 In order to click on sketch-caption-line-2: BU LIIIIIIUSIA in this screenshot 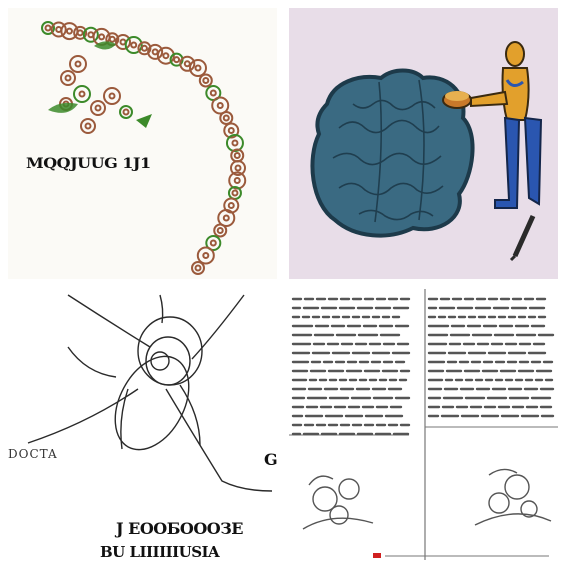, I will do `click(160, 551)`.